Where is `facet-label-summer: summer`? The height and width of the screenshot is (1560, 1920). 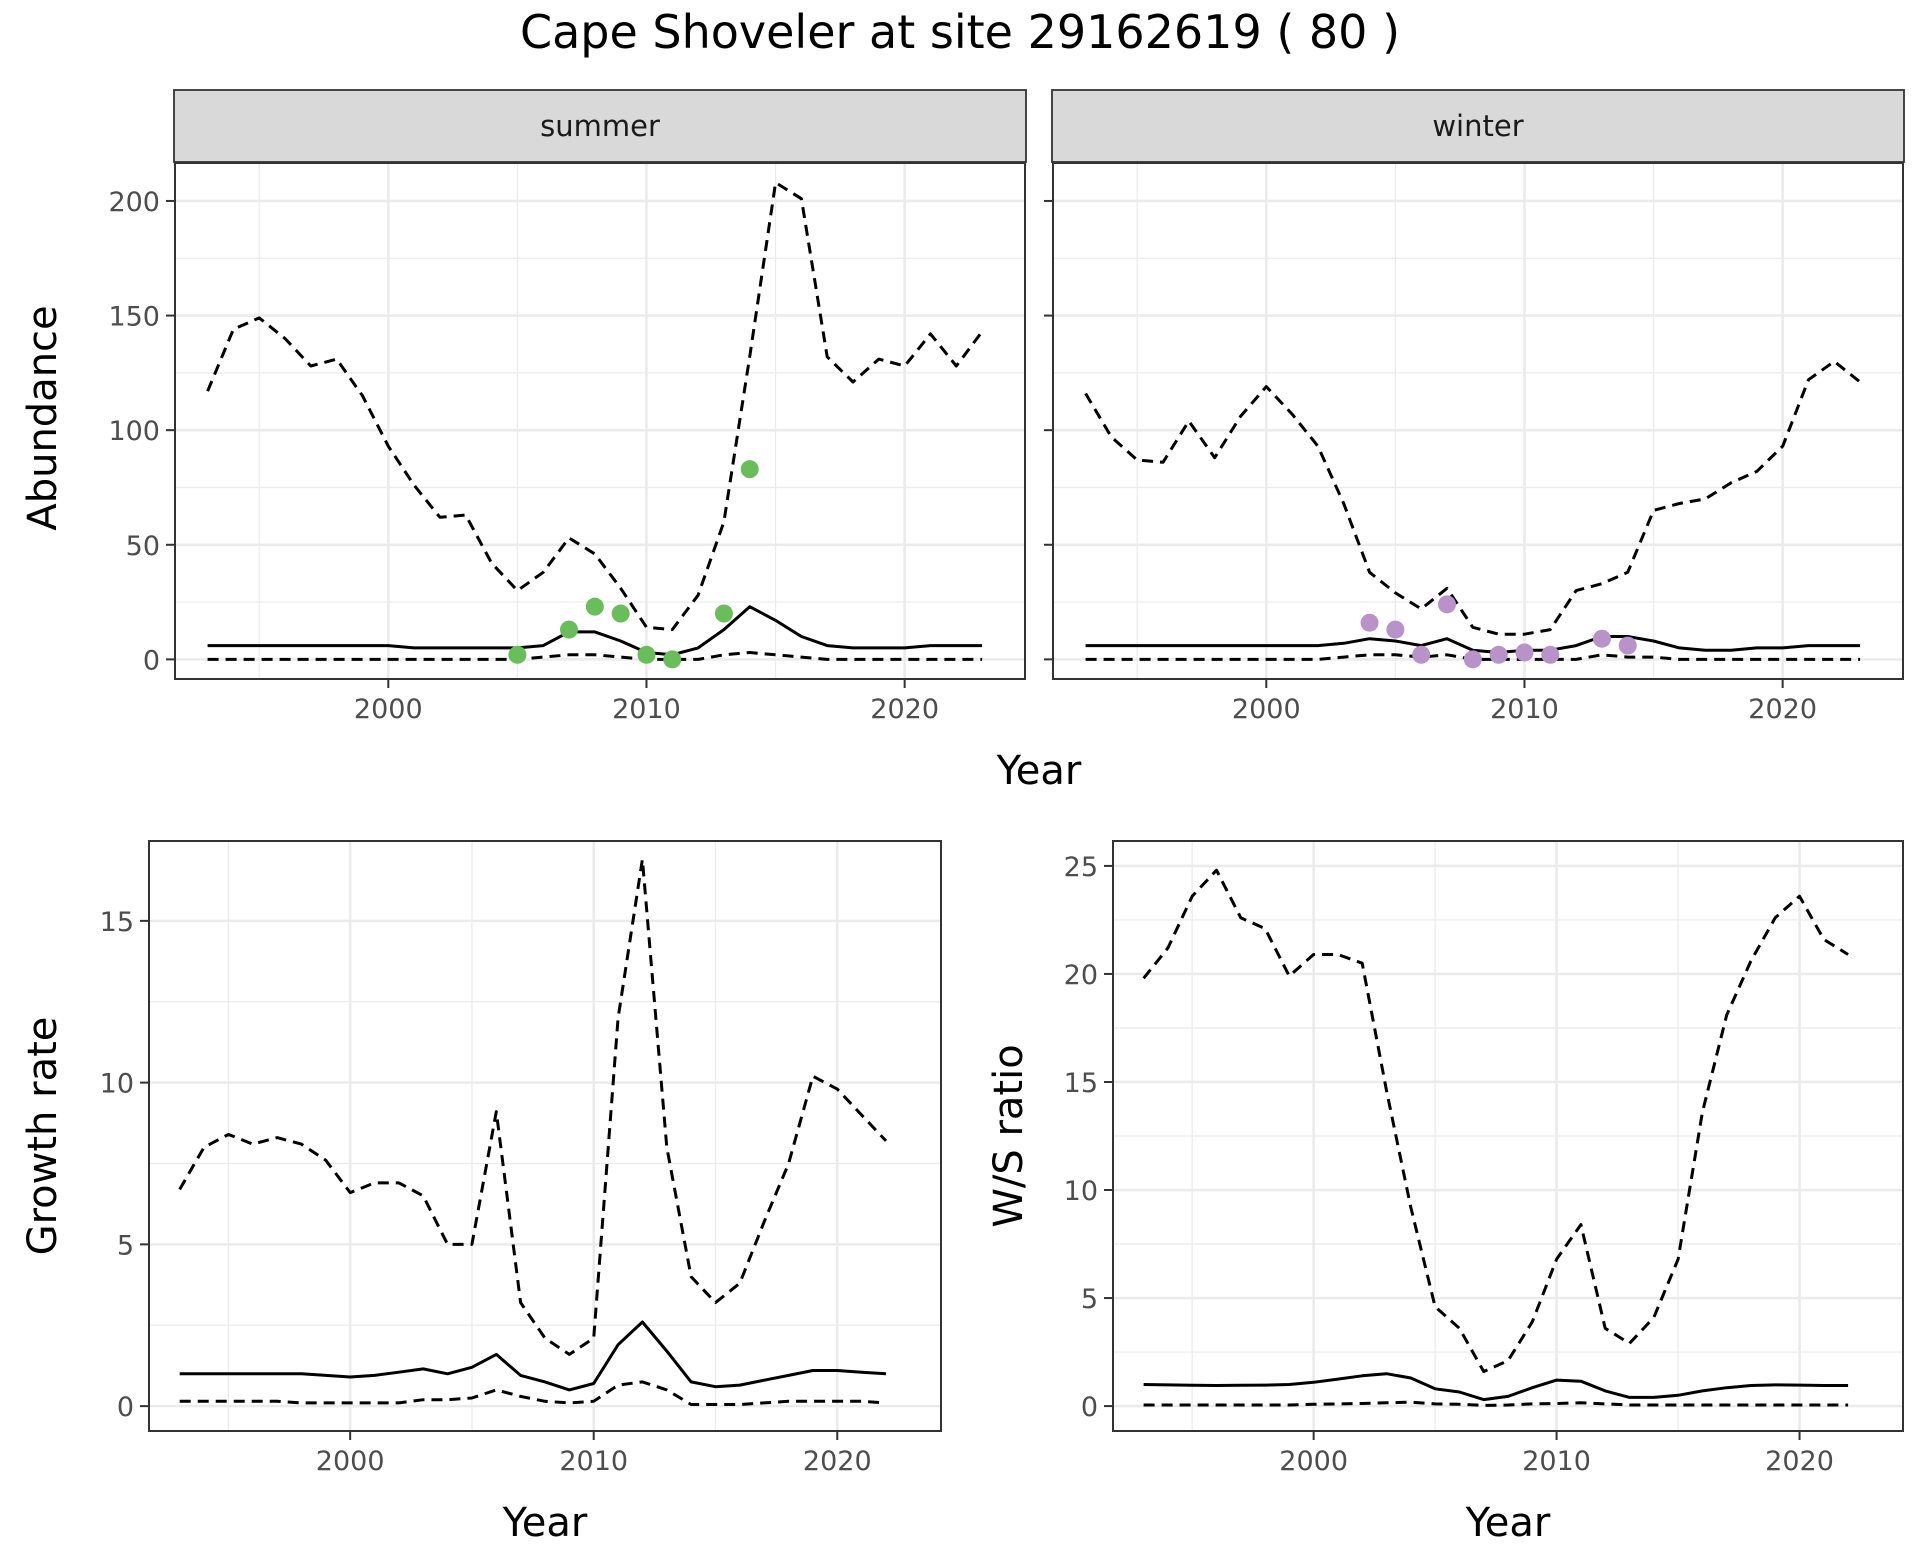
facet-label-summer: summer is located at coordinates (600, 126).